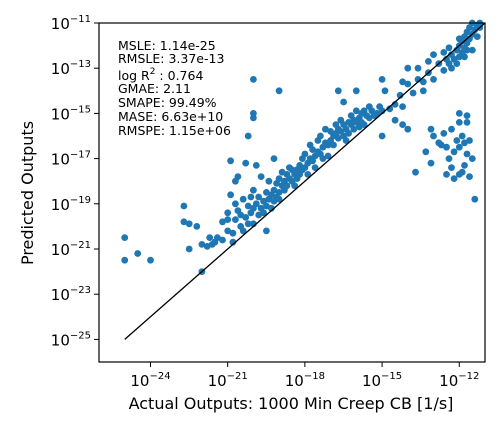 This screenshot has width=504, height=432. Describe the element at coordinates (171, 58) in the screenshot. I see `rmsle-text: RMSLE: 3.37e-13` at that location.